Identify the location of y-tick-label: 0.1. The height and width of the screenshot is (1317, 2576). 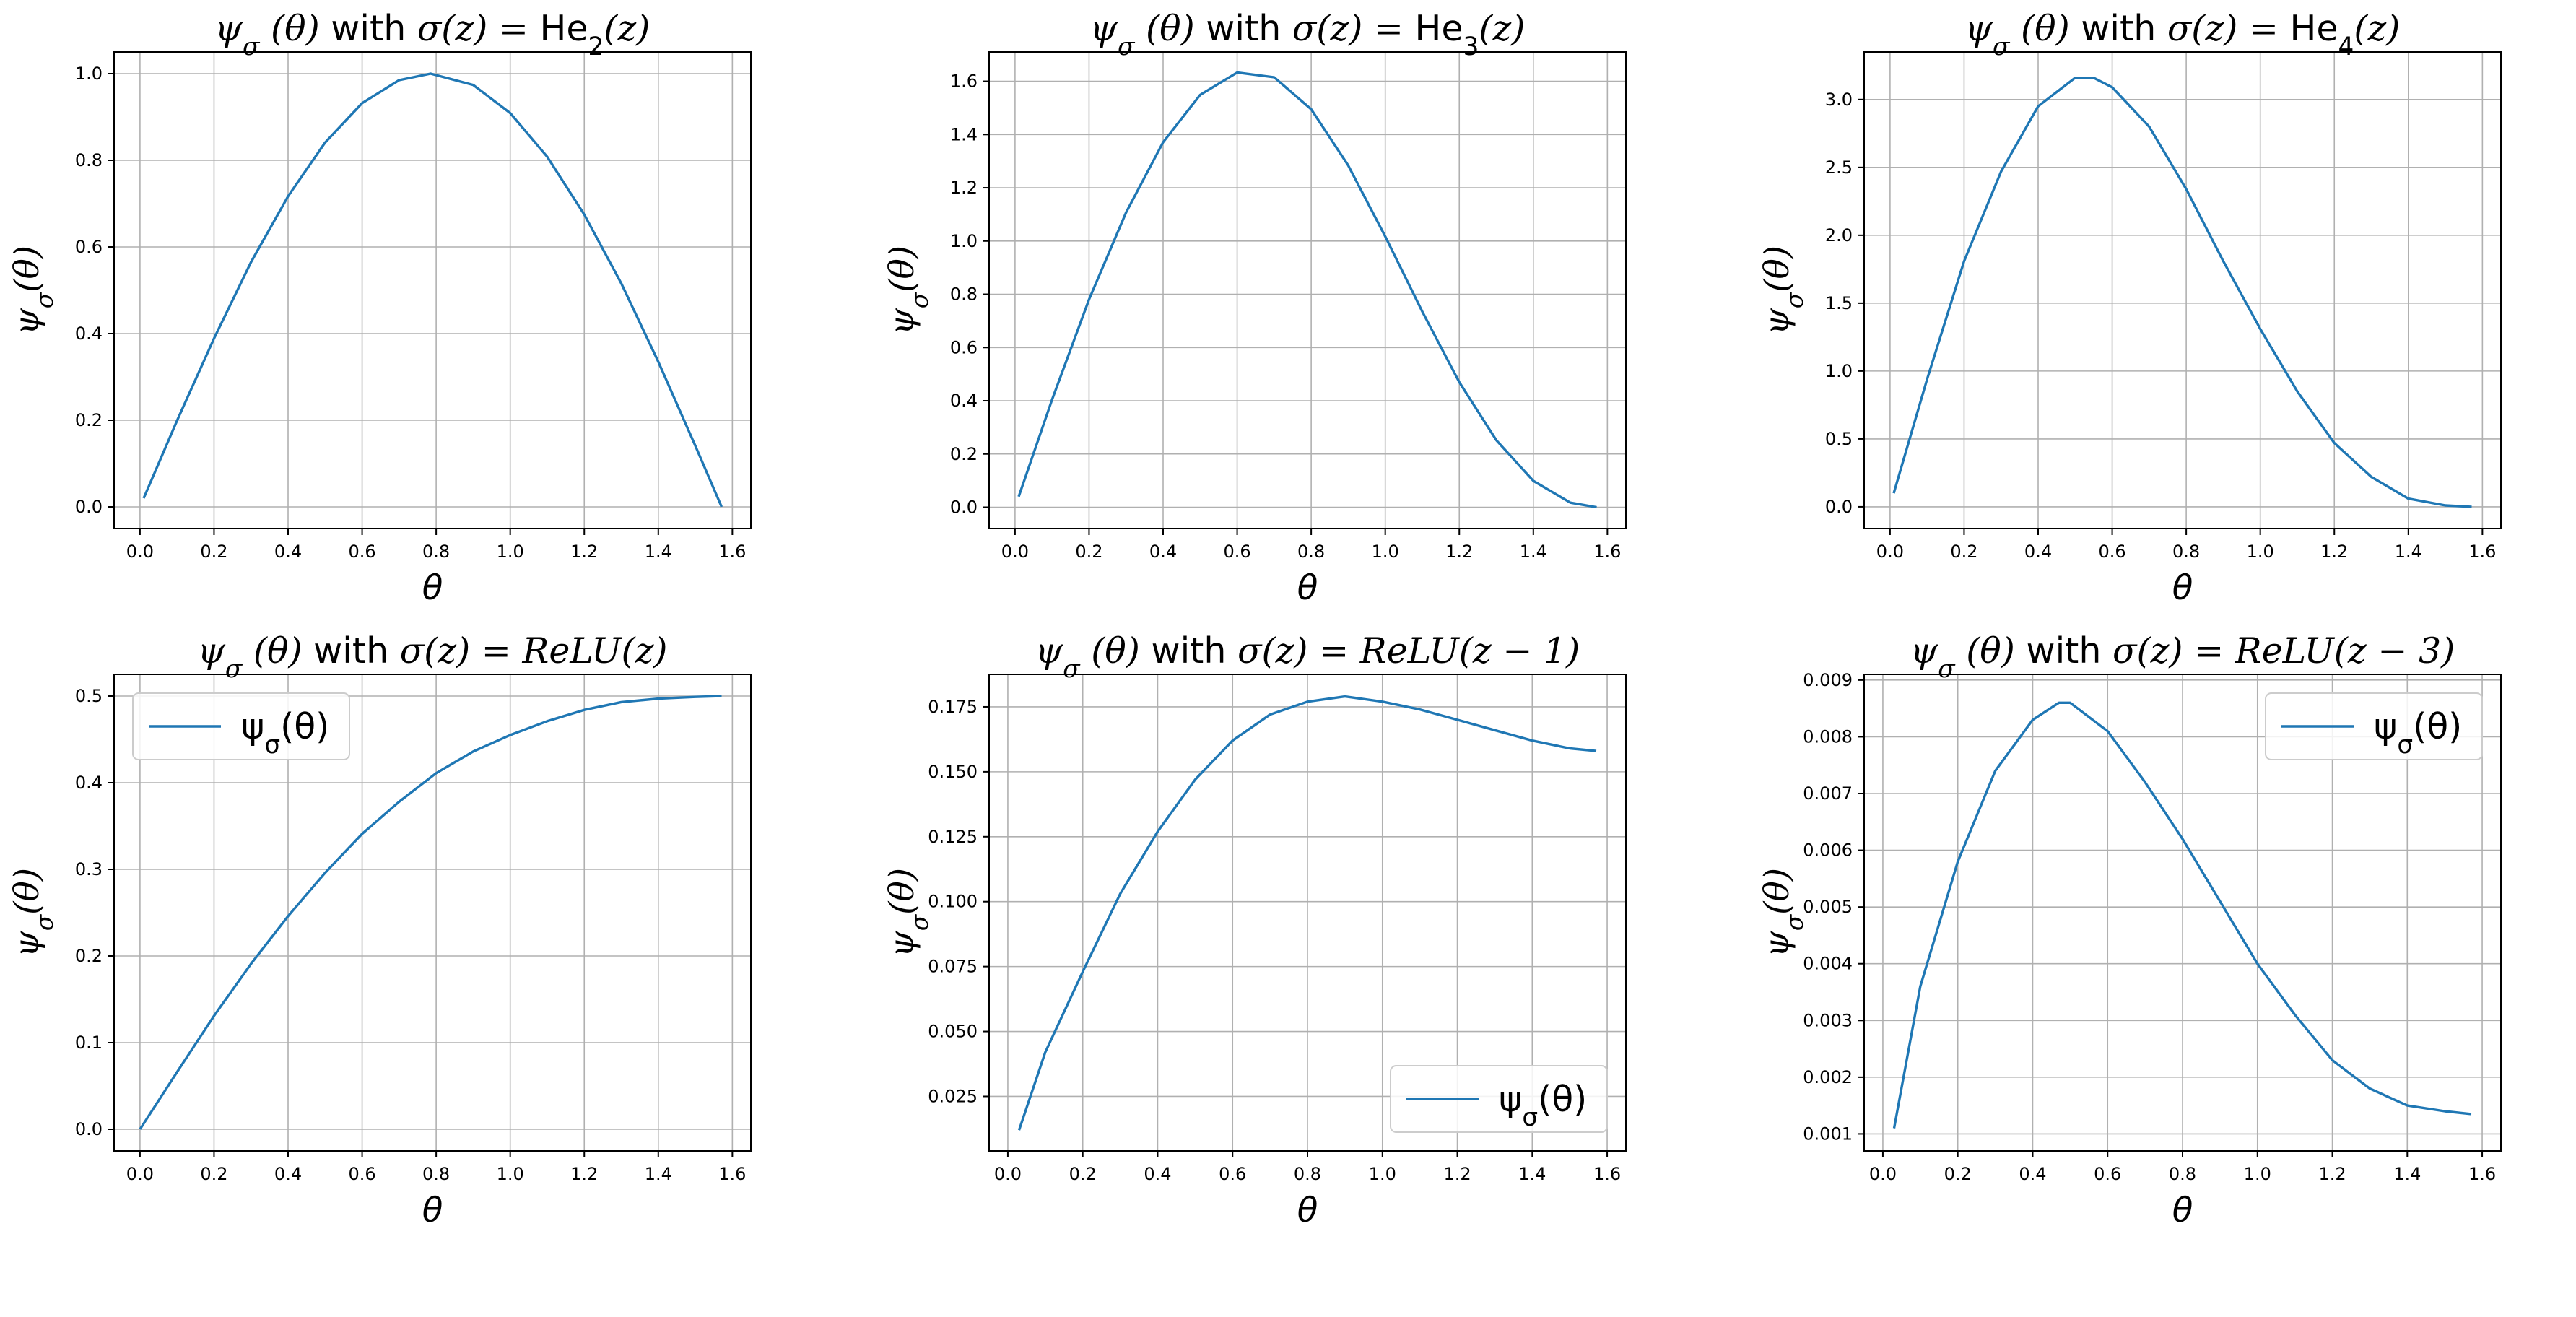
(89, 1043).